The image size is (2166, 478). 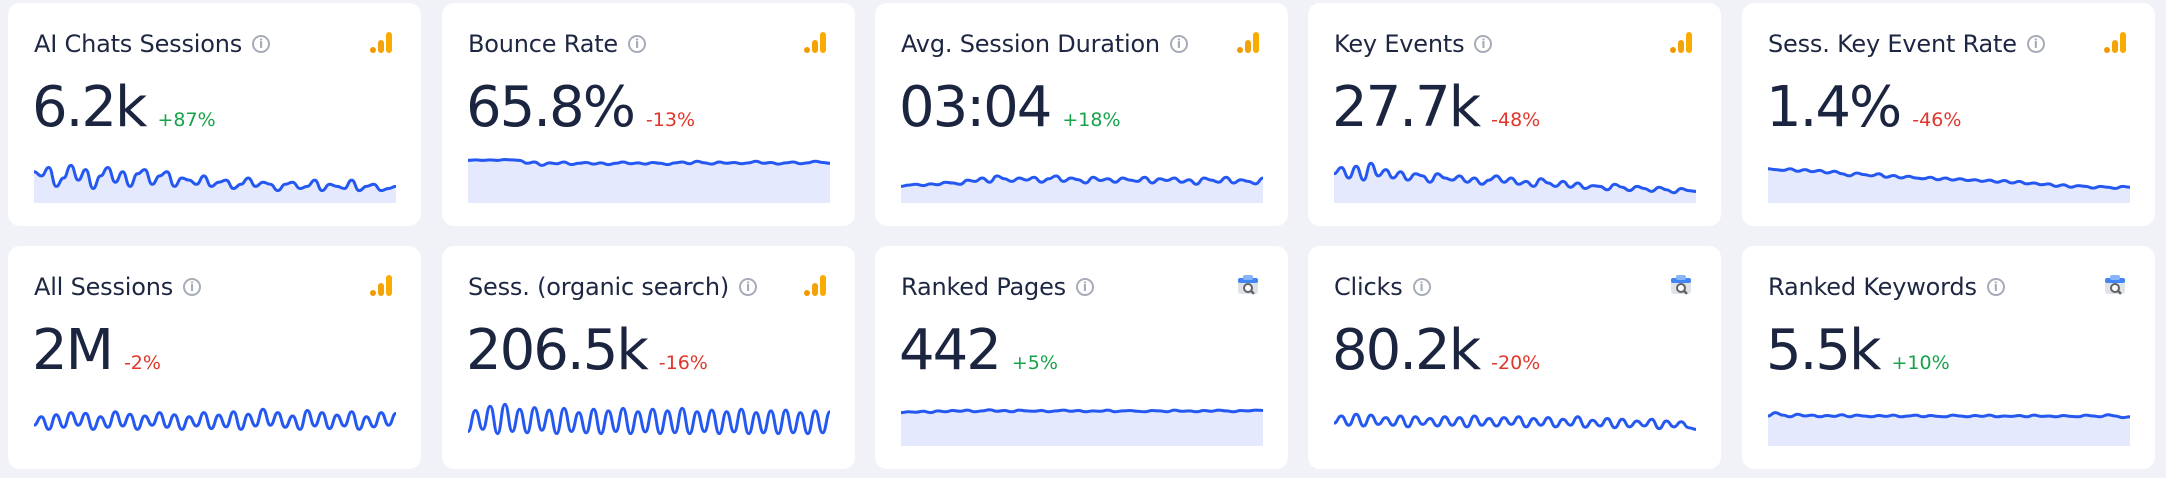 I want to click on metric-value-row: 6.2k +87%, so click(x=124, y=113).